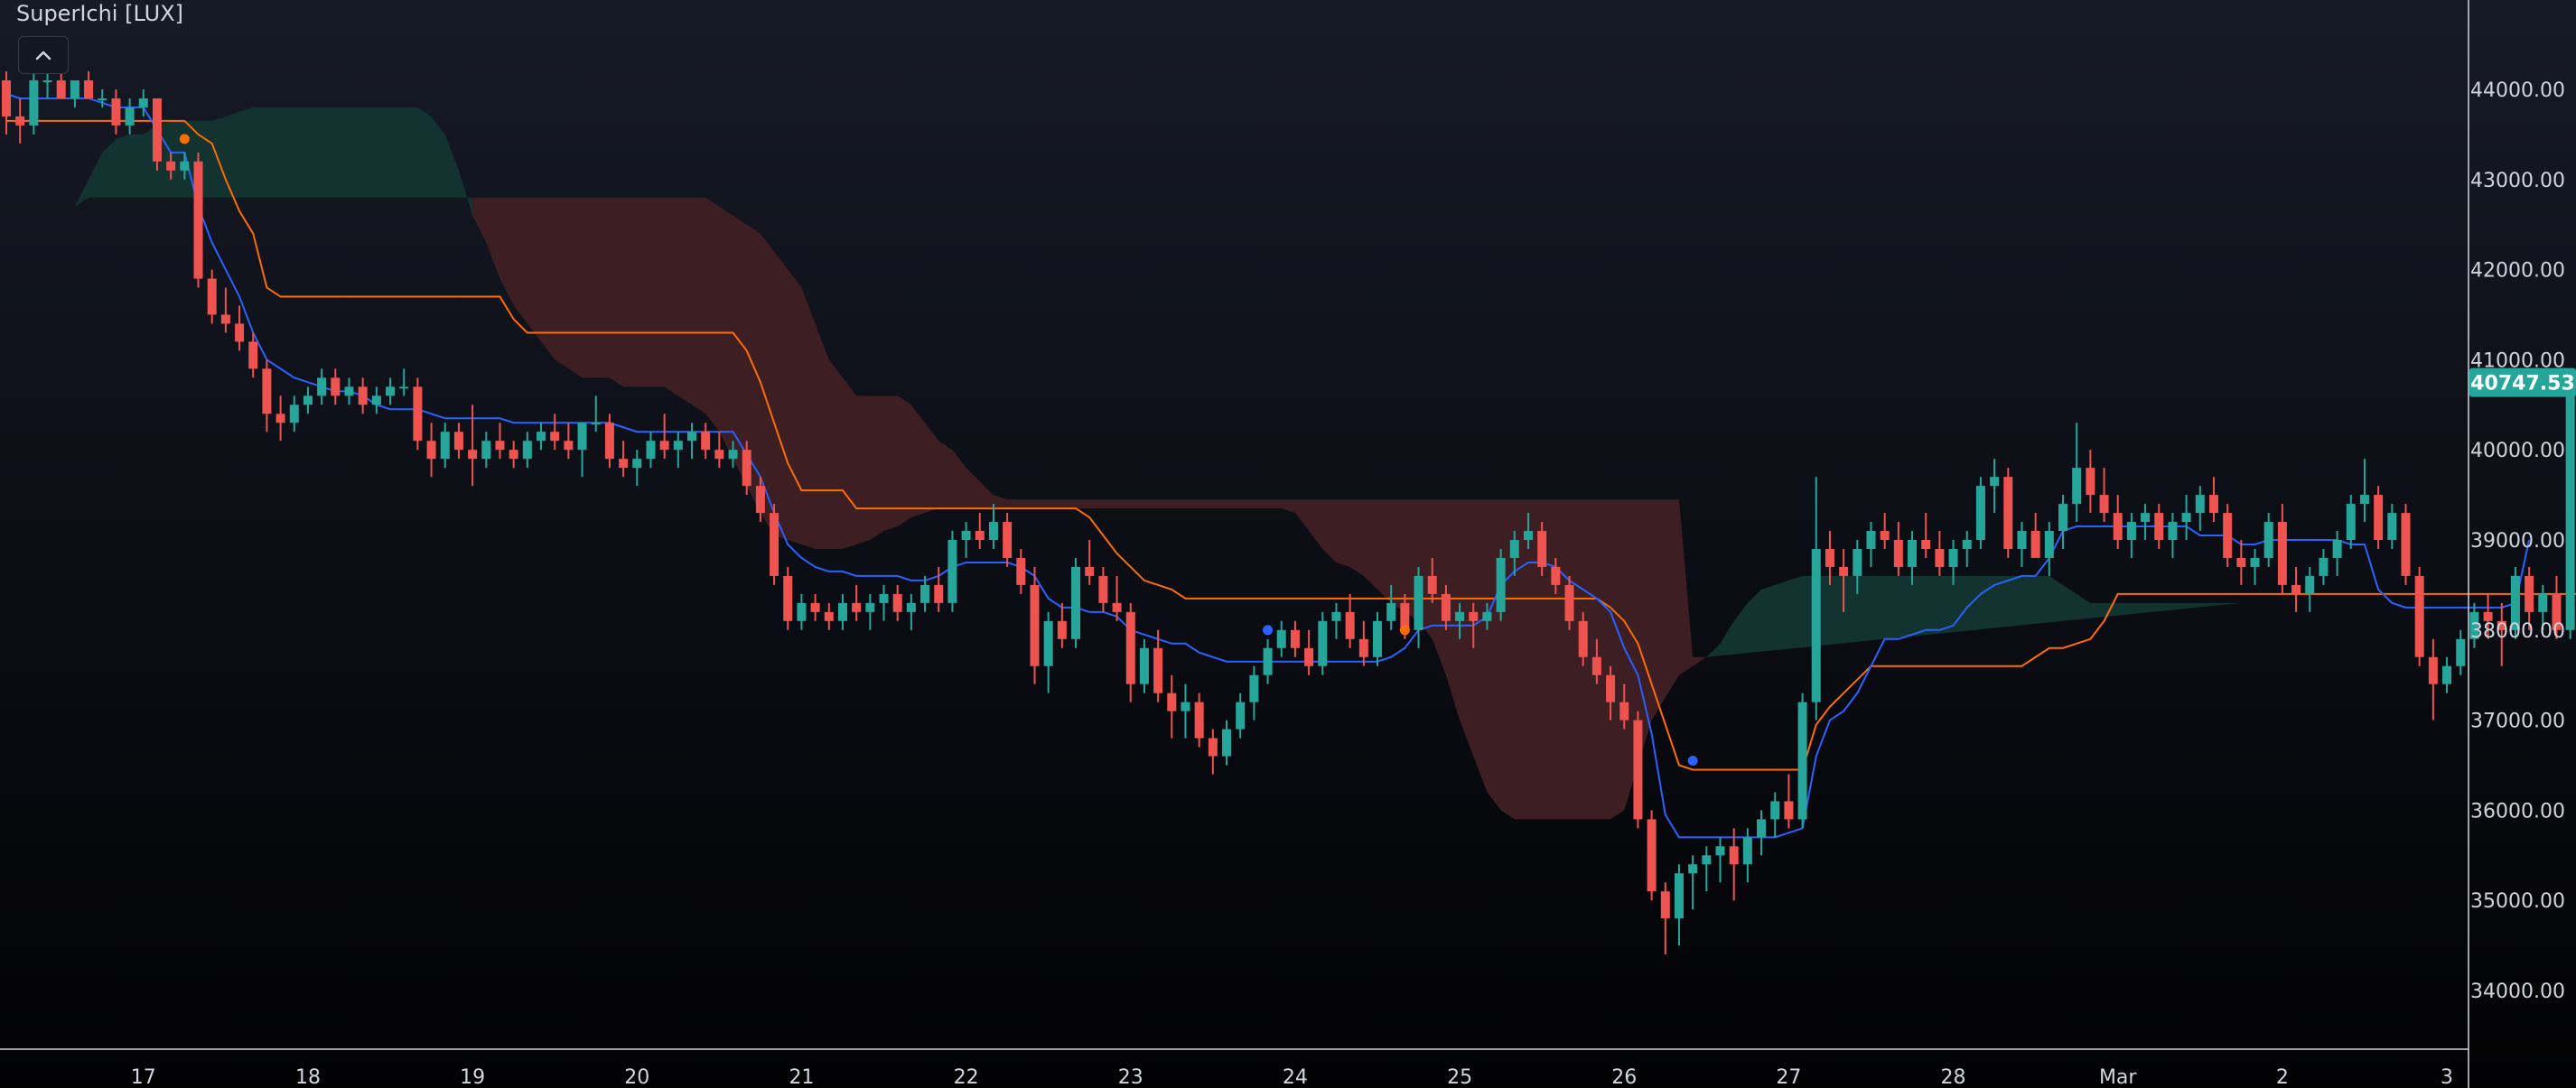 The height and width of the screenshot is (1088, 2576). I want to click on time-axis: 17 18 19 20 21 22 23 24 25 26 27 28 Mar 2 3, so click(1234, 1068).